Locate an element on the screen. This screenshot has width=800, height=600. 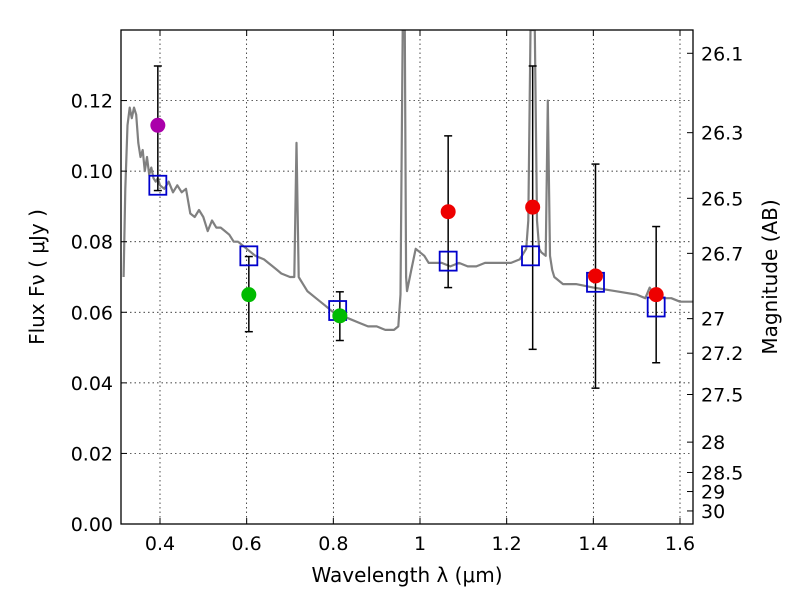
y-tick-label: 0.00 is located at coordinates (92, 525).